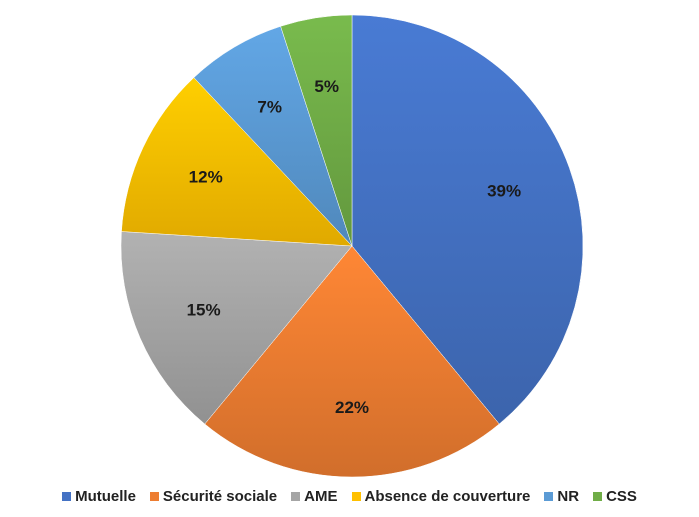 The height and width of the screenshot is (517, 699). I want to click on legend-item-5: NR, so click(561, 496).